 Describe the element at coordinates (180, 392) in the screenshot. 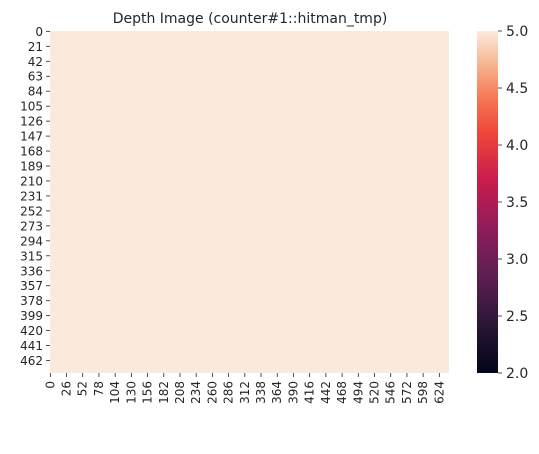

I see `x-tick-label: 208` at that location.